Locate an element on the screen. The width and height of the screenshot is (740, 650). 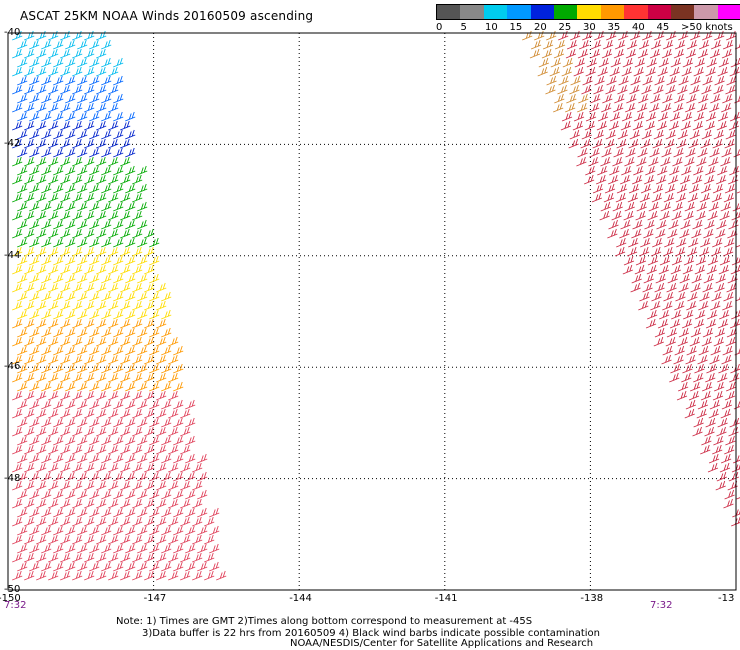
scale-swatch is located at coordinates (706, 12).